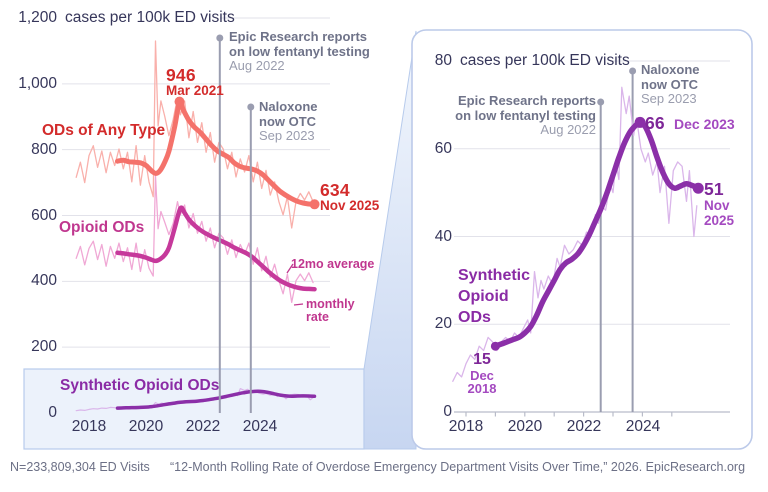 The height and width of the screenshot is (492, 768). I want to click on annotation-zoom-end-value: 51, so click(714, 189).